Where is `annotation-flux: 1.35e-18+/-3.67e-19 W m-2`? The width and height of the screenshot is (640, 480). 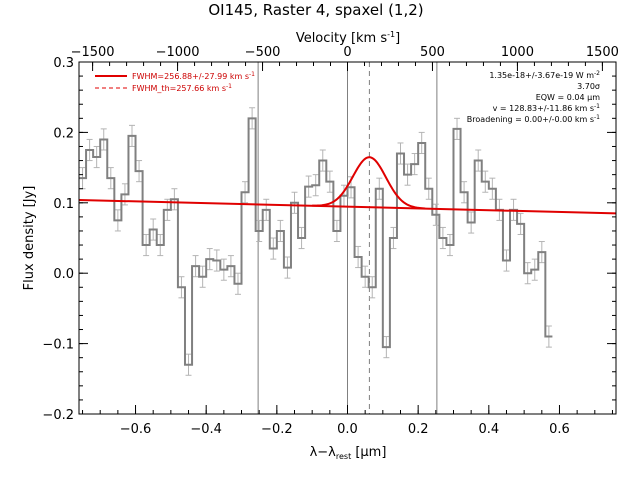
annotation-flux: 1.35e-18+/-3.67e-19 W m-2 is located at coordinates (544, 75).